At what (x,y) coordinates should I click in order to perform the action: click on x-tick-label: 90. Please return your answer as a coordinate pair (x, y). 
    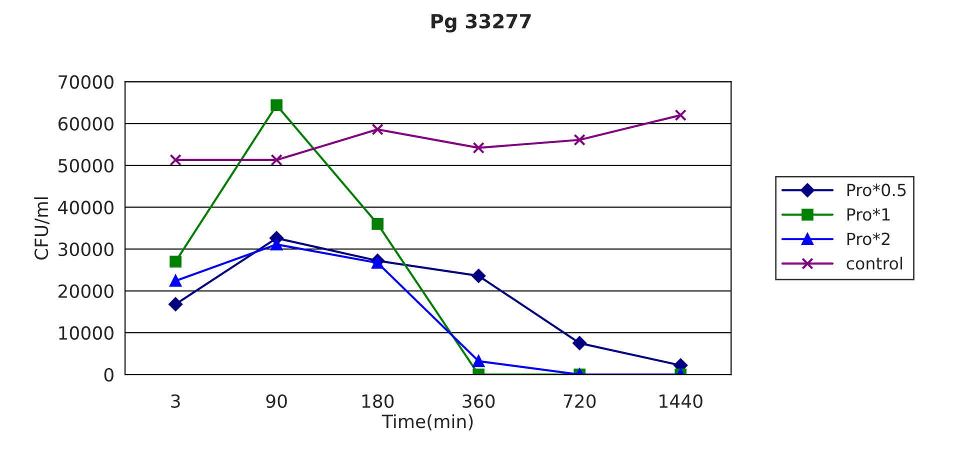
    Looking at the image, I should click on (276, 401).